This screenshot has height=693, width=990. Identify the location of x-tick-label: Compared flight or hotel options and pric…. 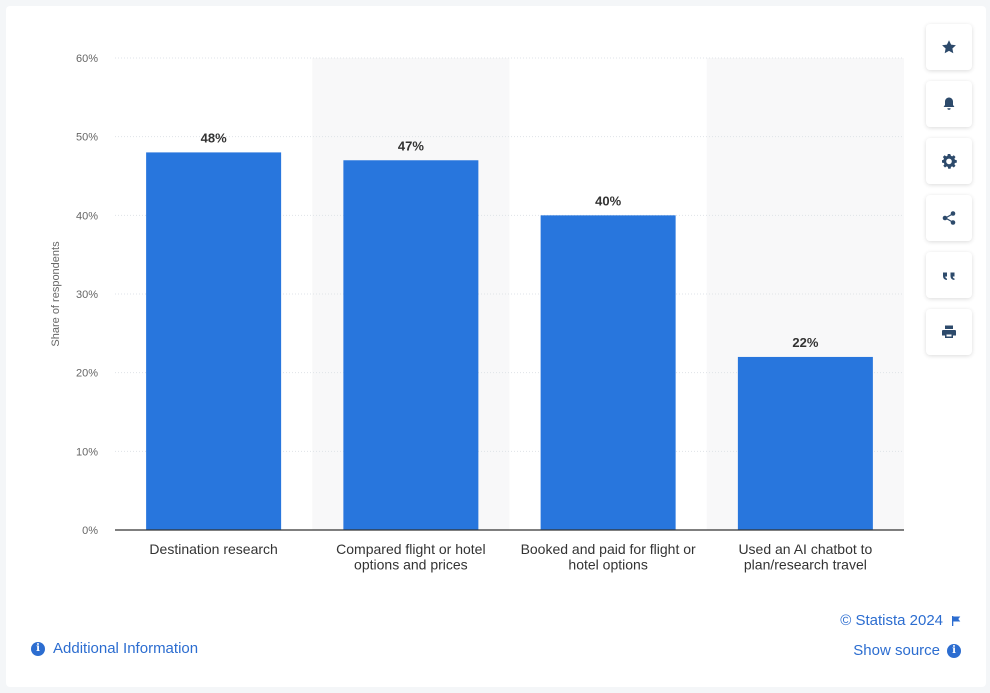
(410, 557).